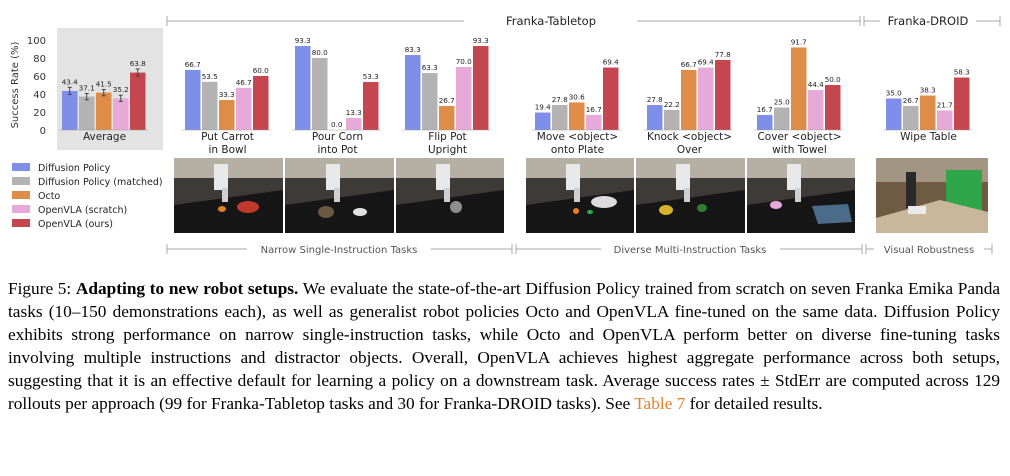 Image resolution: width=1010 pixels, height=476 pixels. I want to click on tabletop-bracket, so click(513, 21).